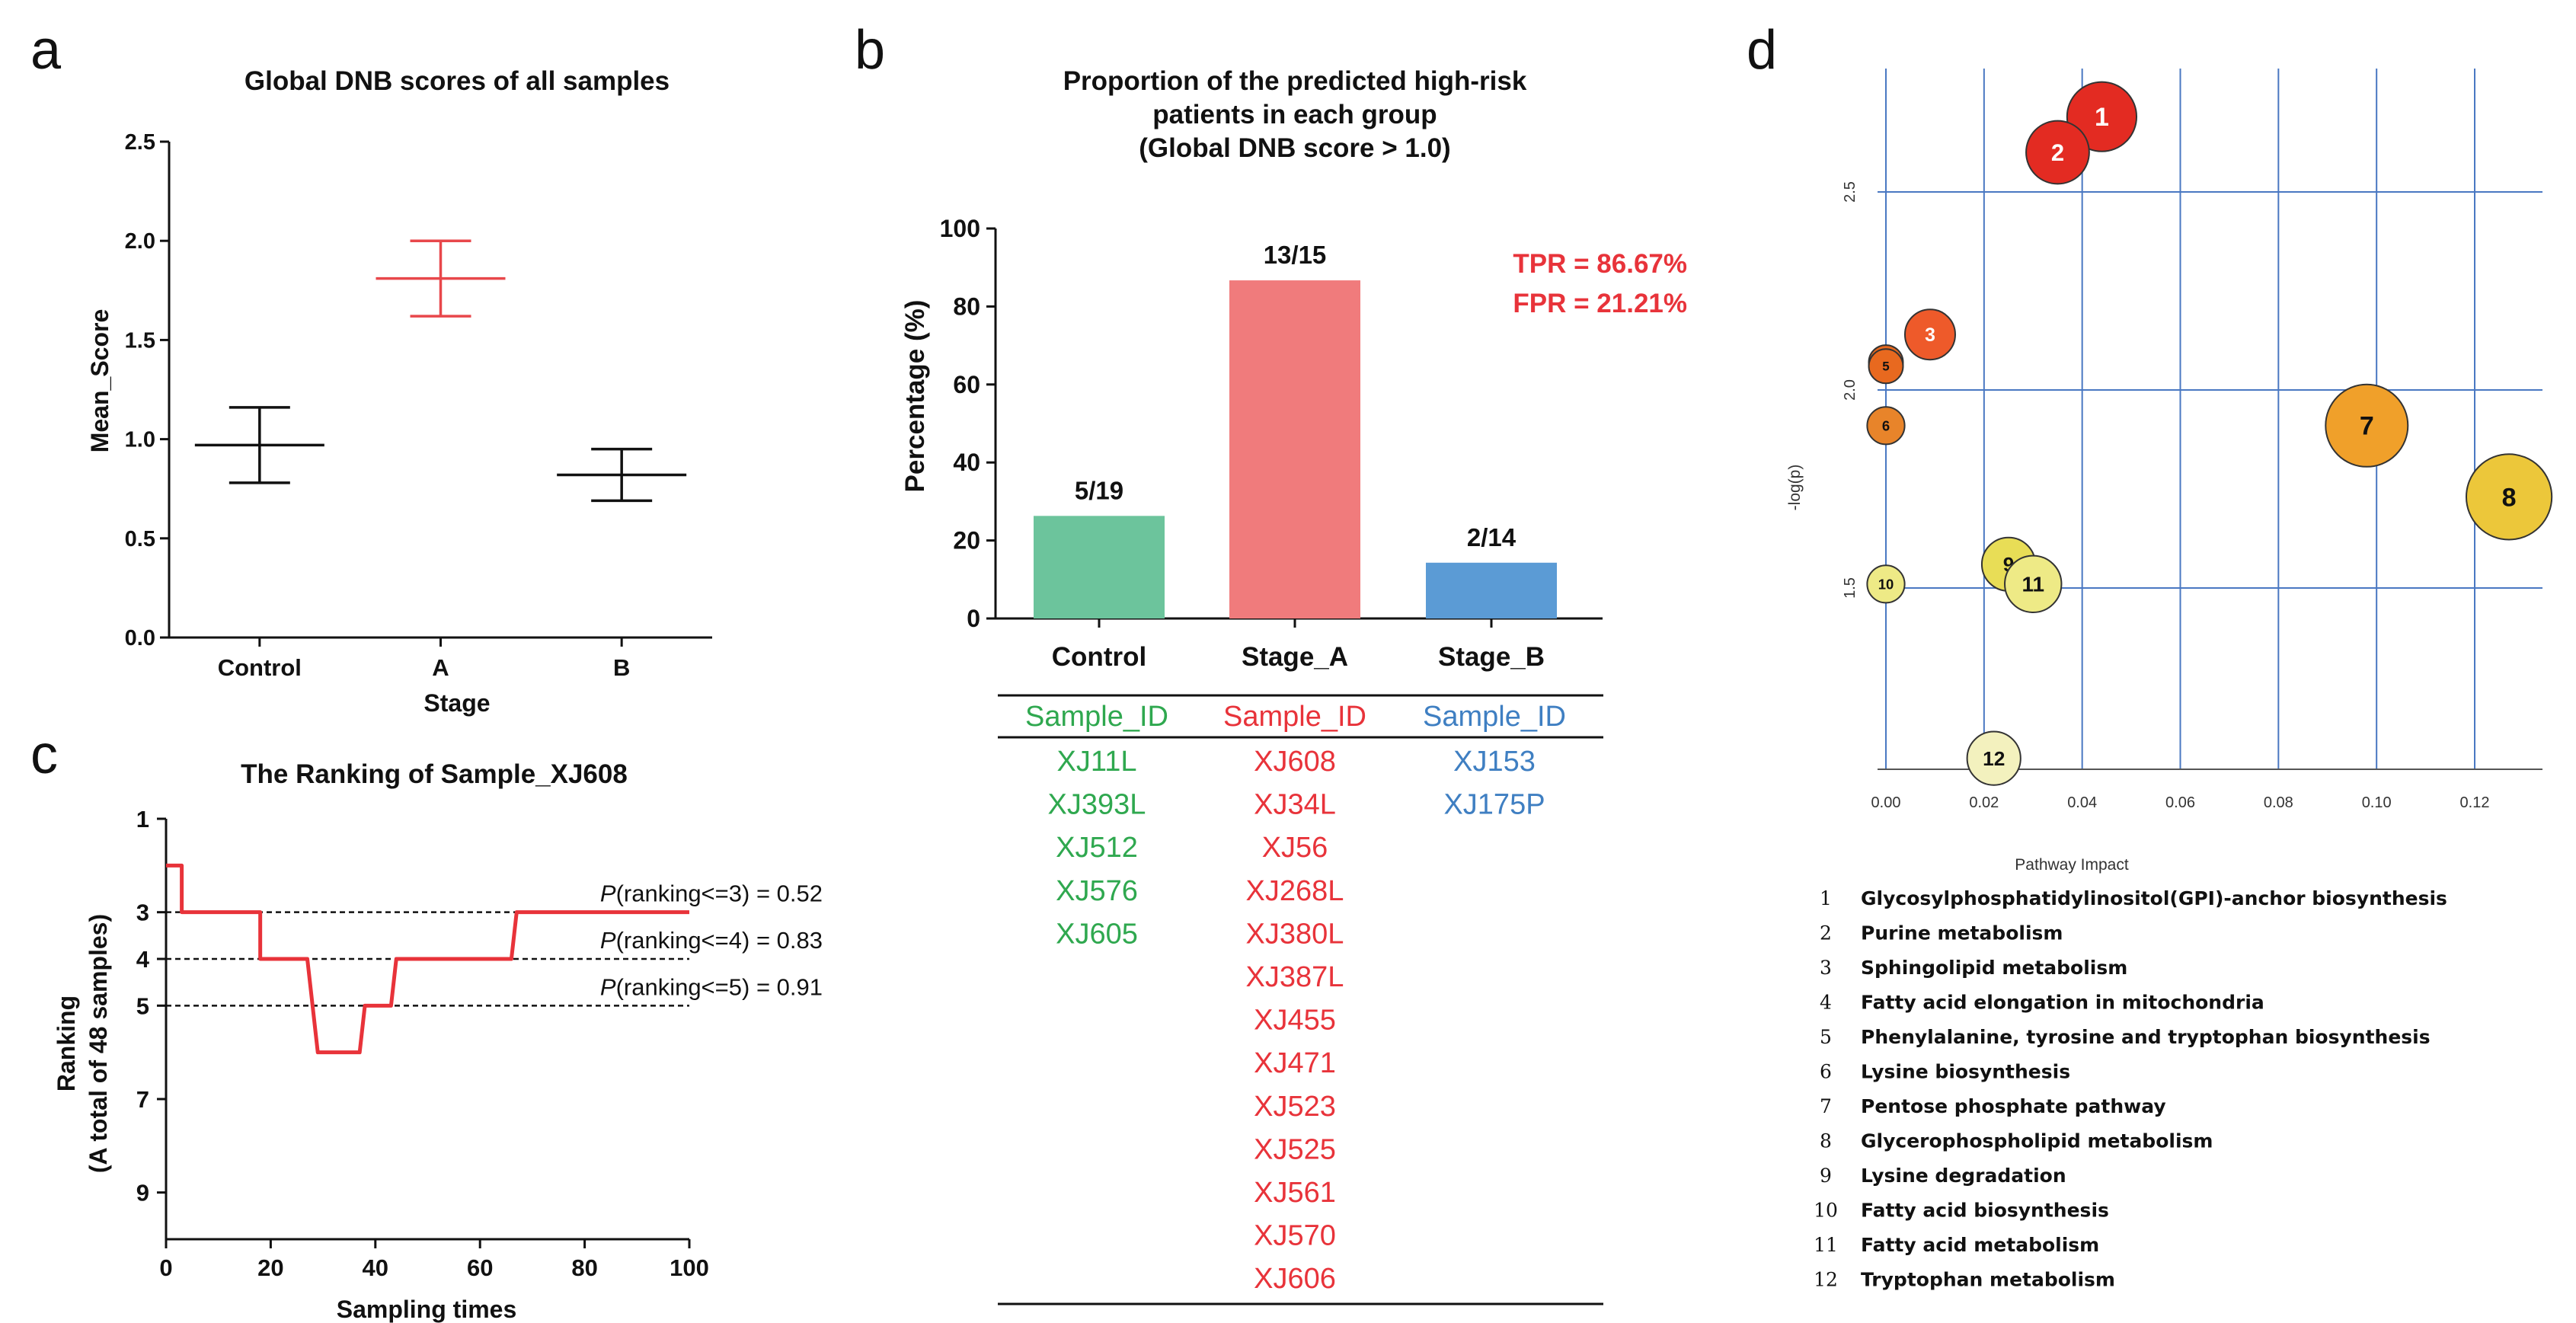 The width and height of the screenshot is (2576, 1323). I want to click on threshold-label-5: P(ranking<=5) = 0.91, so click(711, 986).